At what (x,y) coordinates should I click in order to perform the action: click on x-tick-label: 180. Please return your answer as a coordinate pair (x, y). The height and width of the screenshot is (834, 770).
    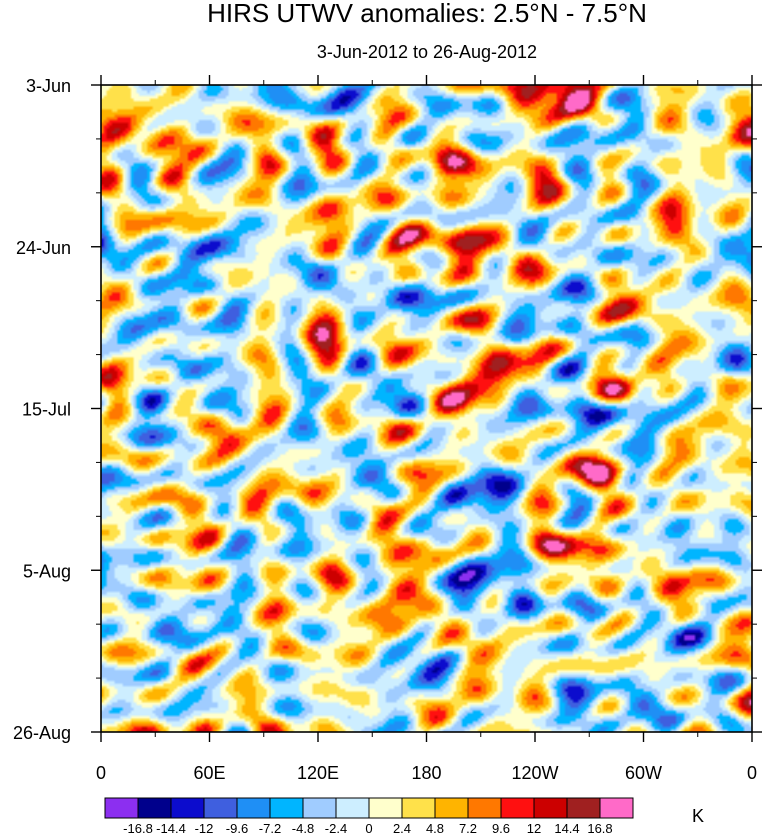
    Looking at the image, I should click on (426, 773).